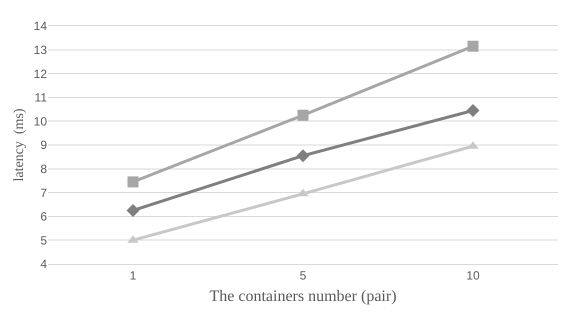 The width and height of the screenshot is (569, 318). What do you see at coordinates (473, 275) in the screenshot?
I see `x-tick-label: 10` at bounding box center [473, 275].